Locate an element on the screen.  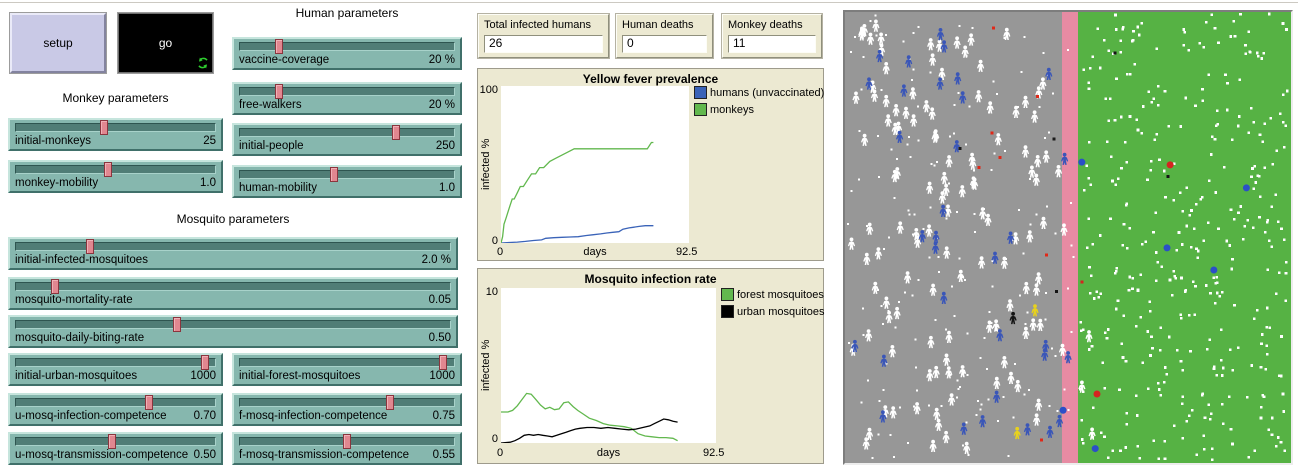
slider-initial-urban-mosquitoes: initial-urban-mosquitoes 1000 is located at coordinates (115, 369).